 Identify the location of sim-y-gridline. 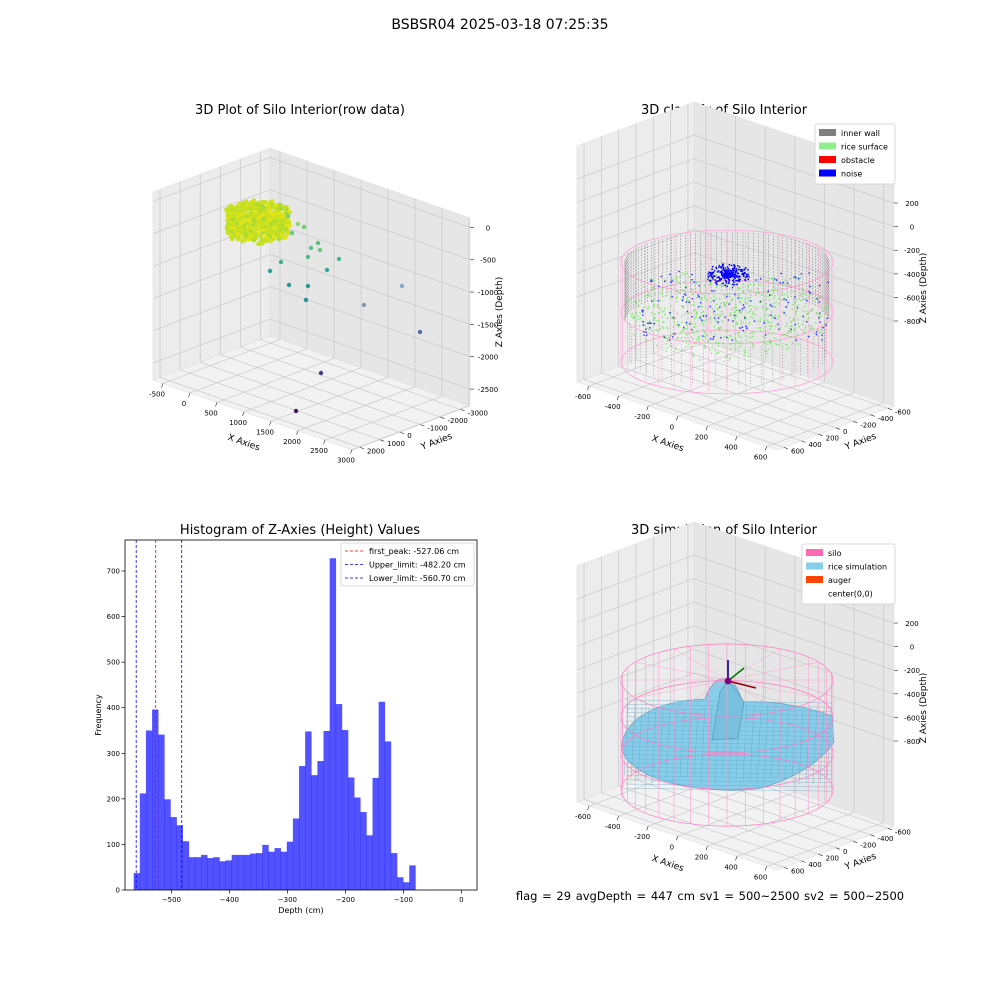
(718, 820).